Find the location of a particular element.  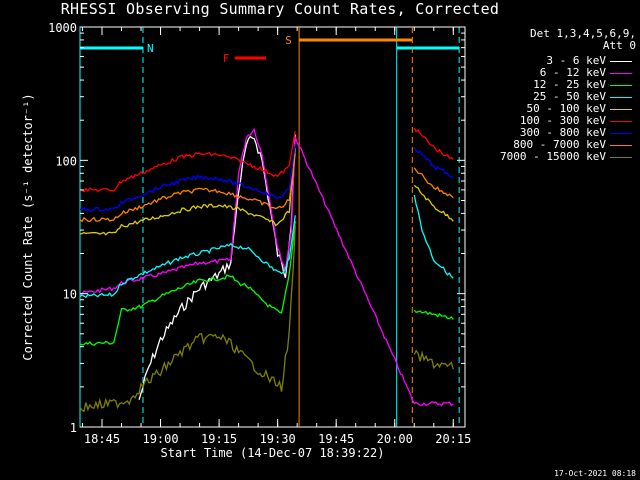

legend-entry: 300 - 800 keV is located at coordinates (554, 133).